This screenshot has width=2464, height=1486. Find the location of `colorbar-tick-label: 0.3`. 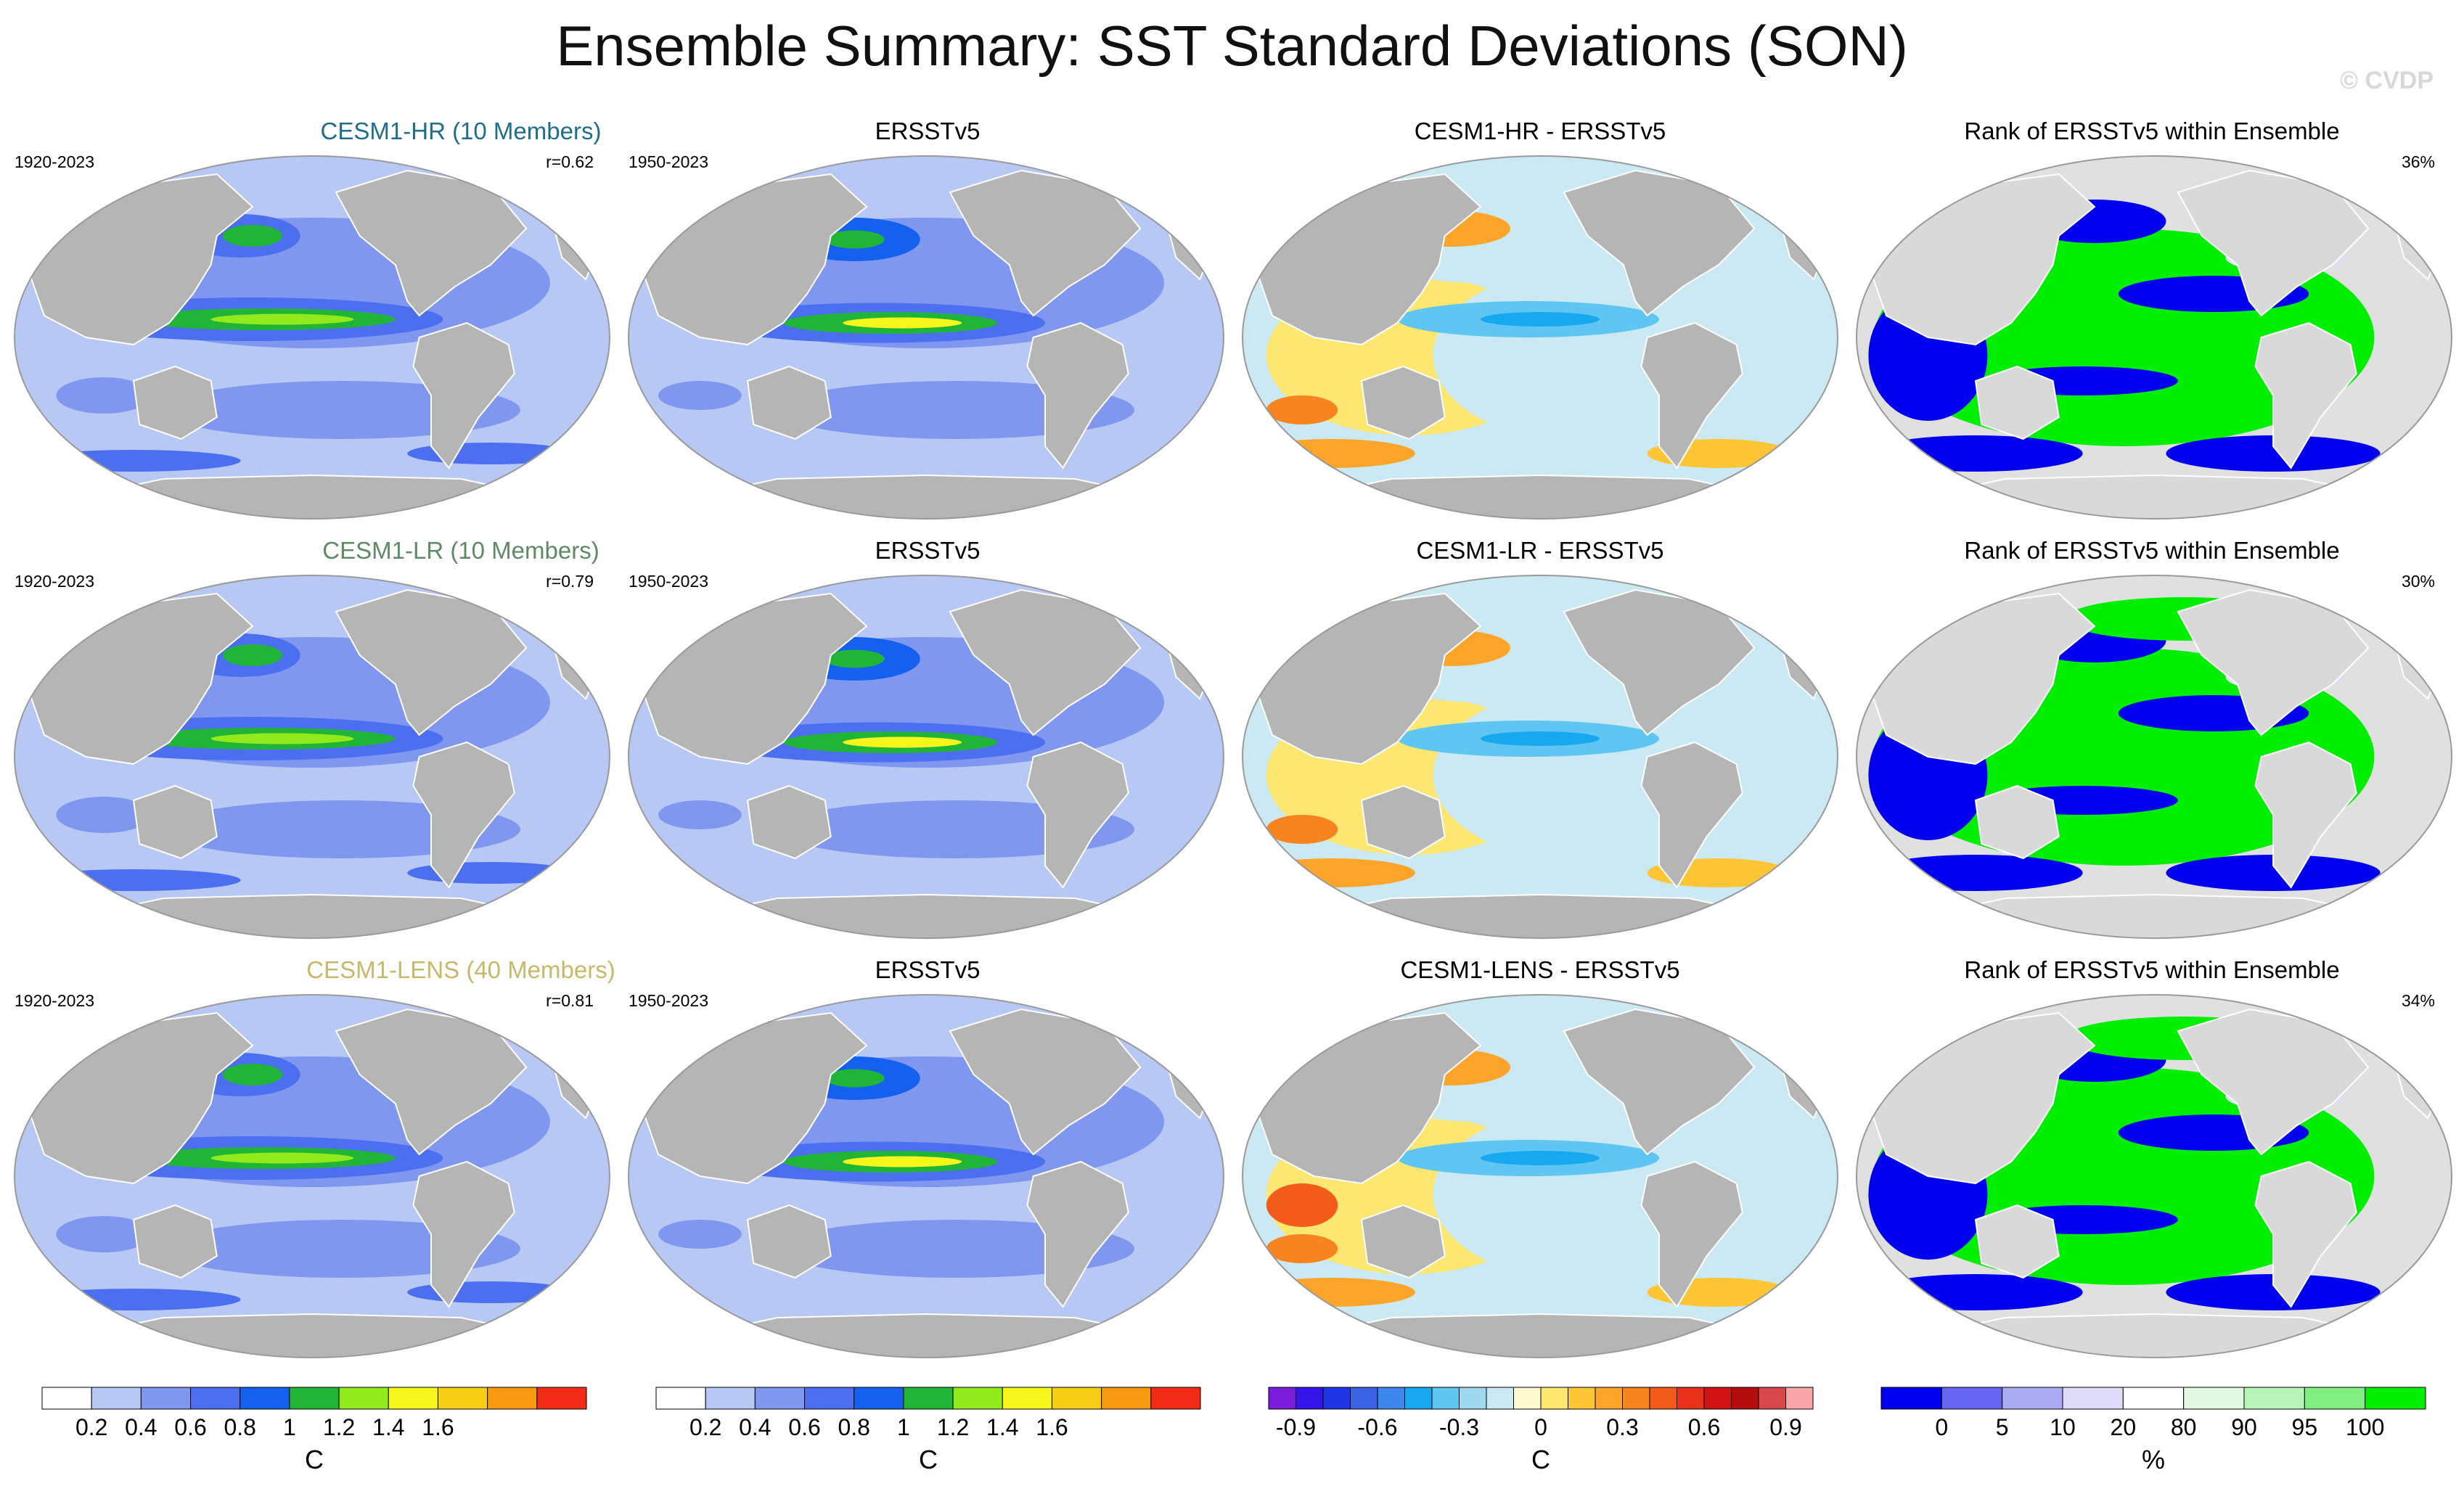

colorbar-tick-label: 0.3 is located at coordinates (1622, 1427).